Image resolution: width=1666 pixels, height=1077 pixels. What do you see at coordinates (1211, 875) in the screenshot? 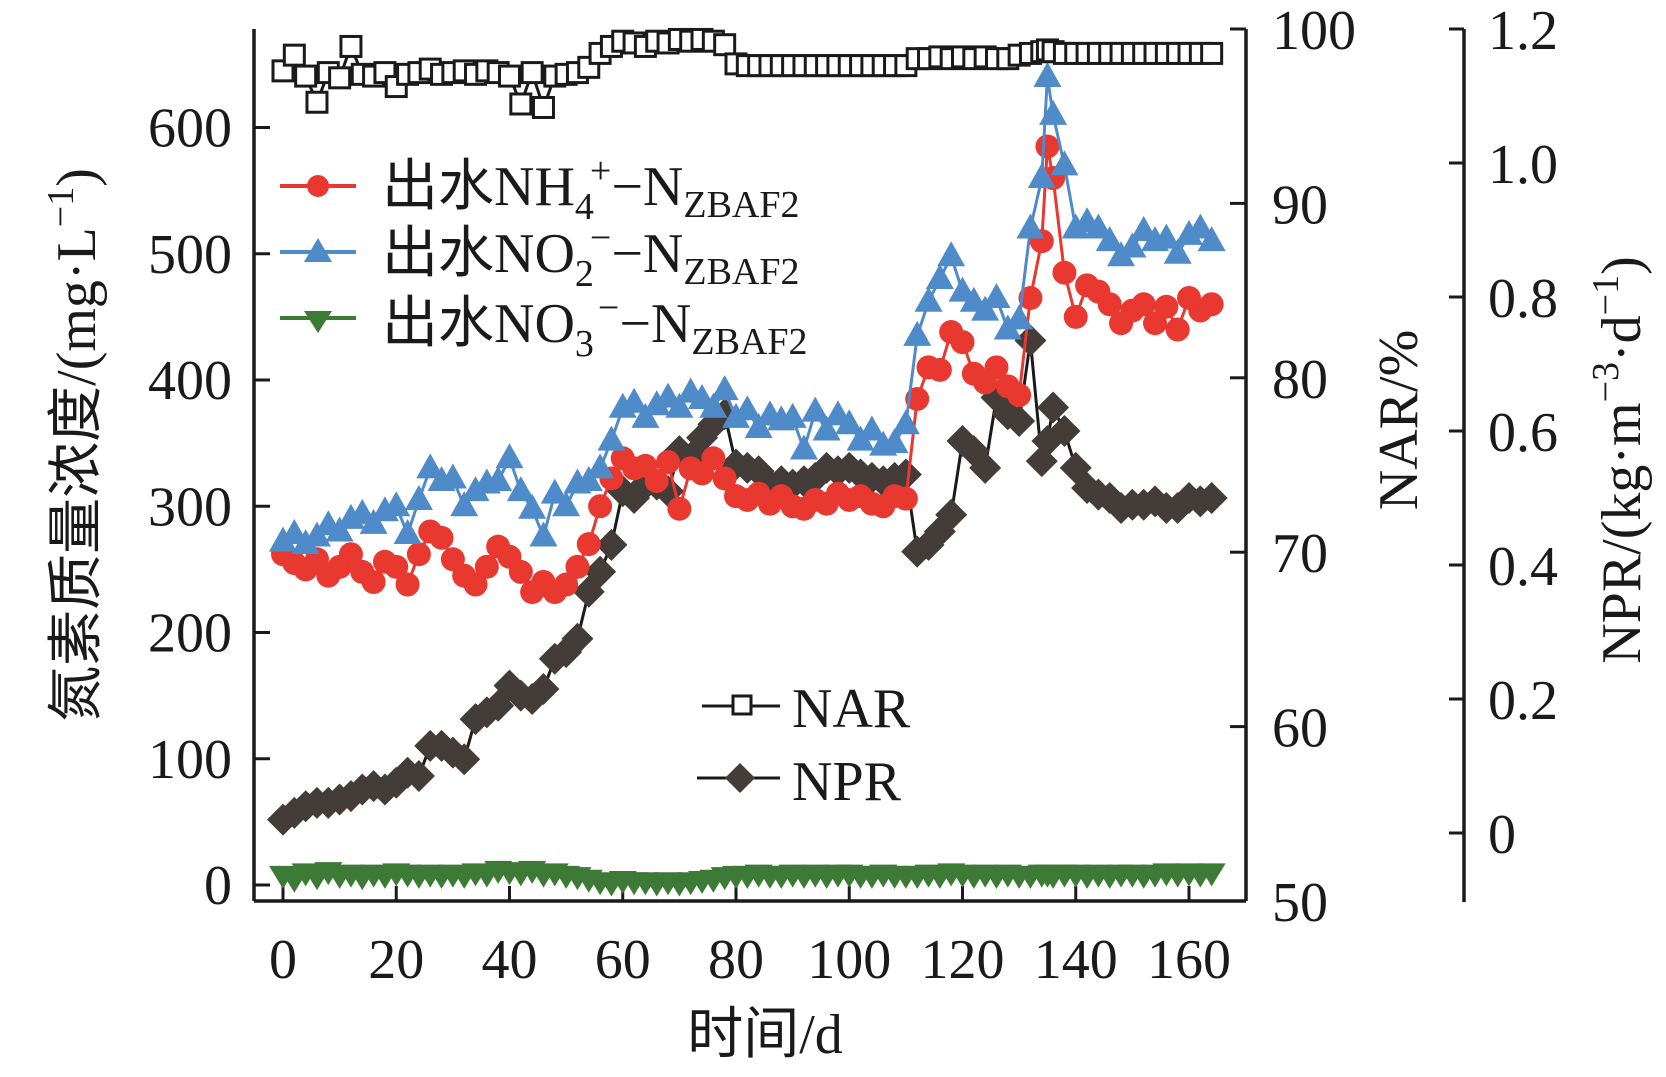
I see `data-point-triangle-down` at bounding box center [1211, 875].